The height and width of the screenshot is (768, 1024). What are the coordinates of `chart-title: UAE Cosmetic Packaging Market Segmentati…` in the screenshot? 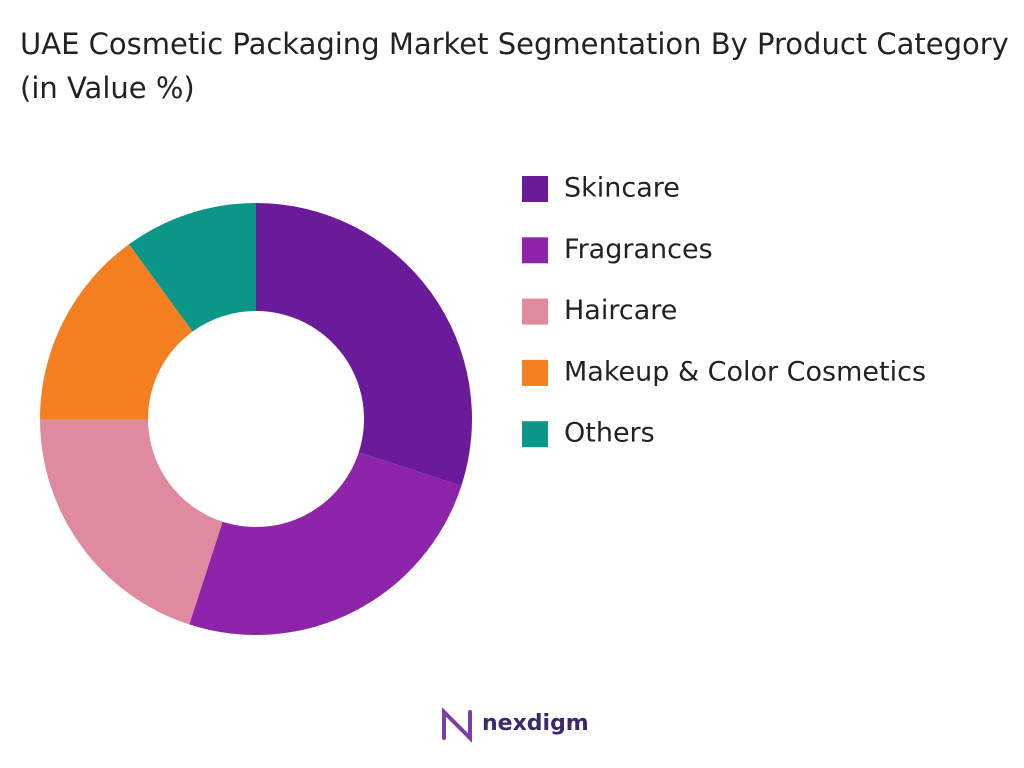 It's located at (514, 66).